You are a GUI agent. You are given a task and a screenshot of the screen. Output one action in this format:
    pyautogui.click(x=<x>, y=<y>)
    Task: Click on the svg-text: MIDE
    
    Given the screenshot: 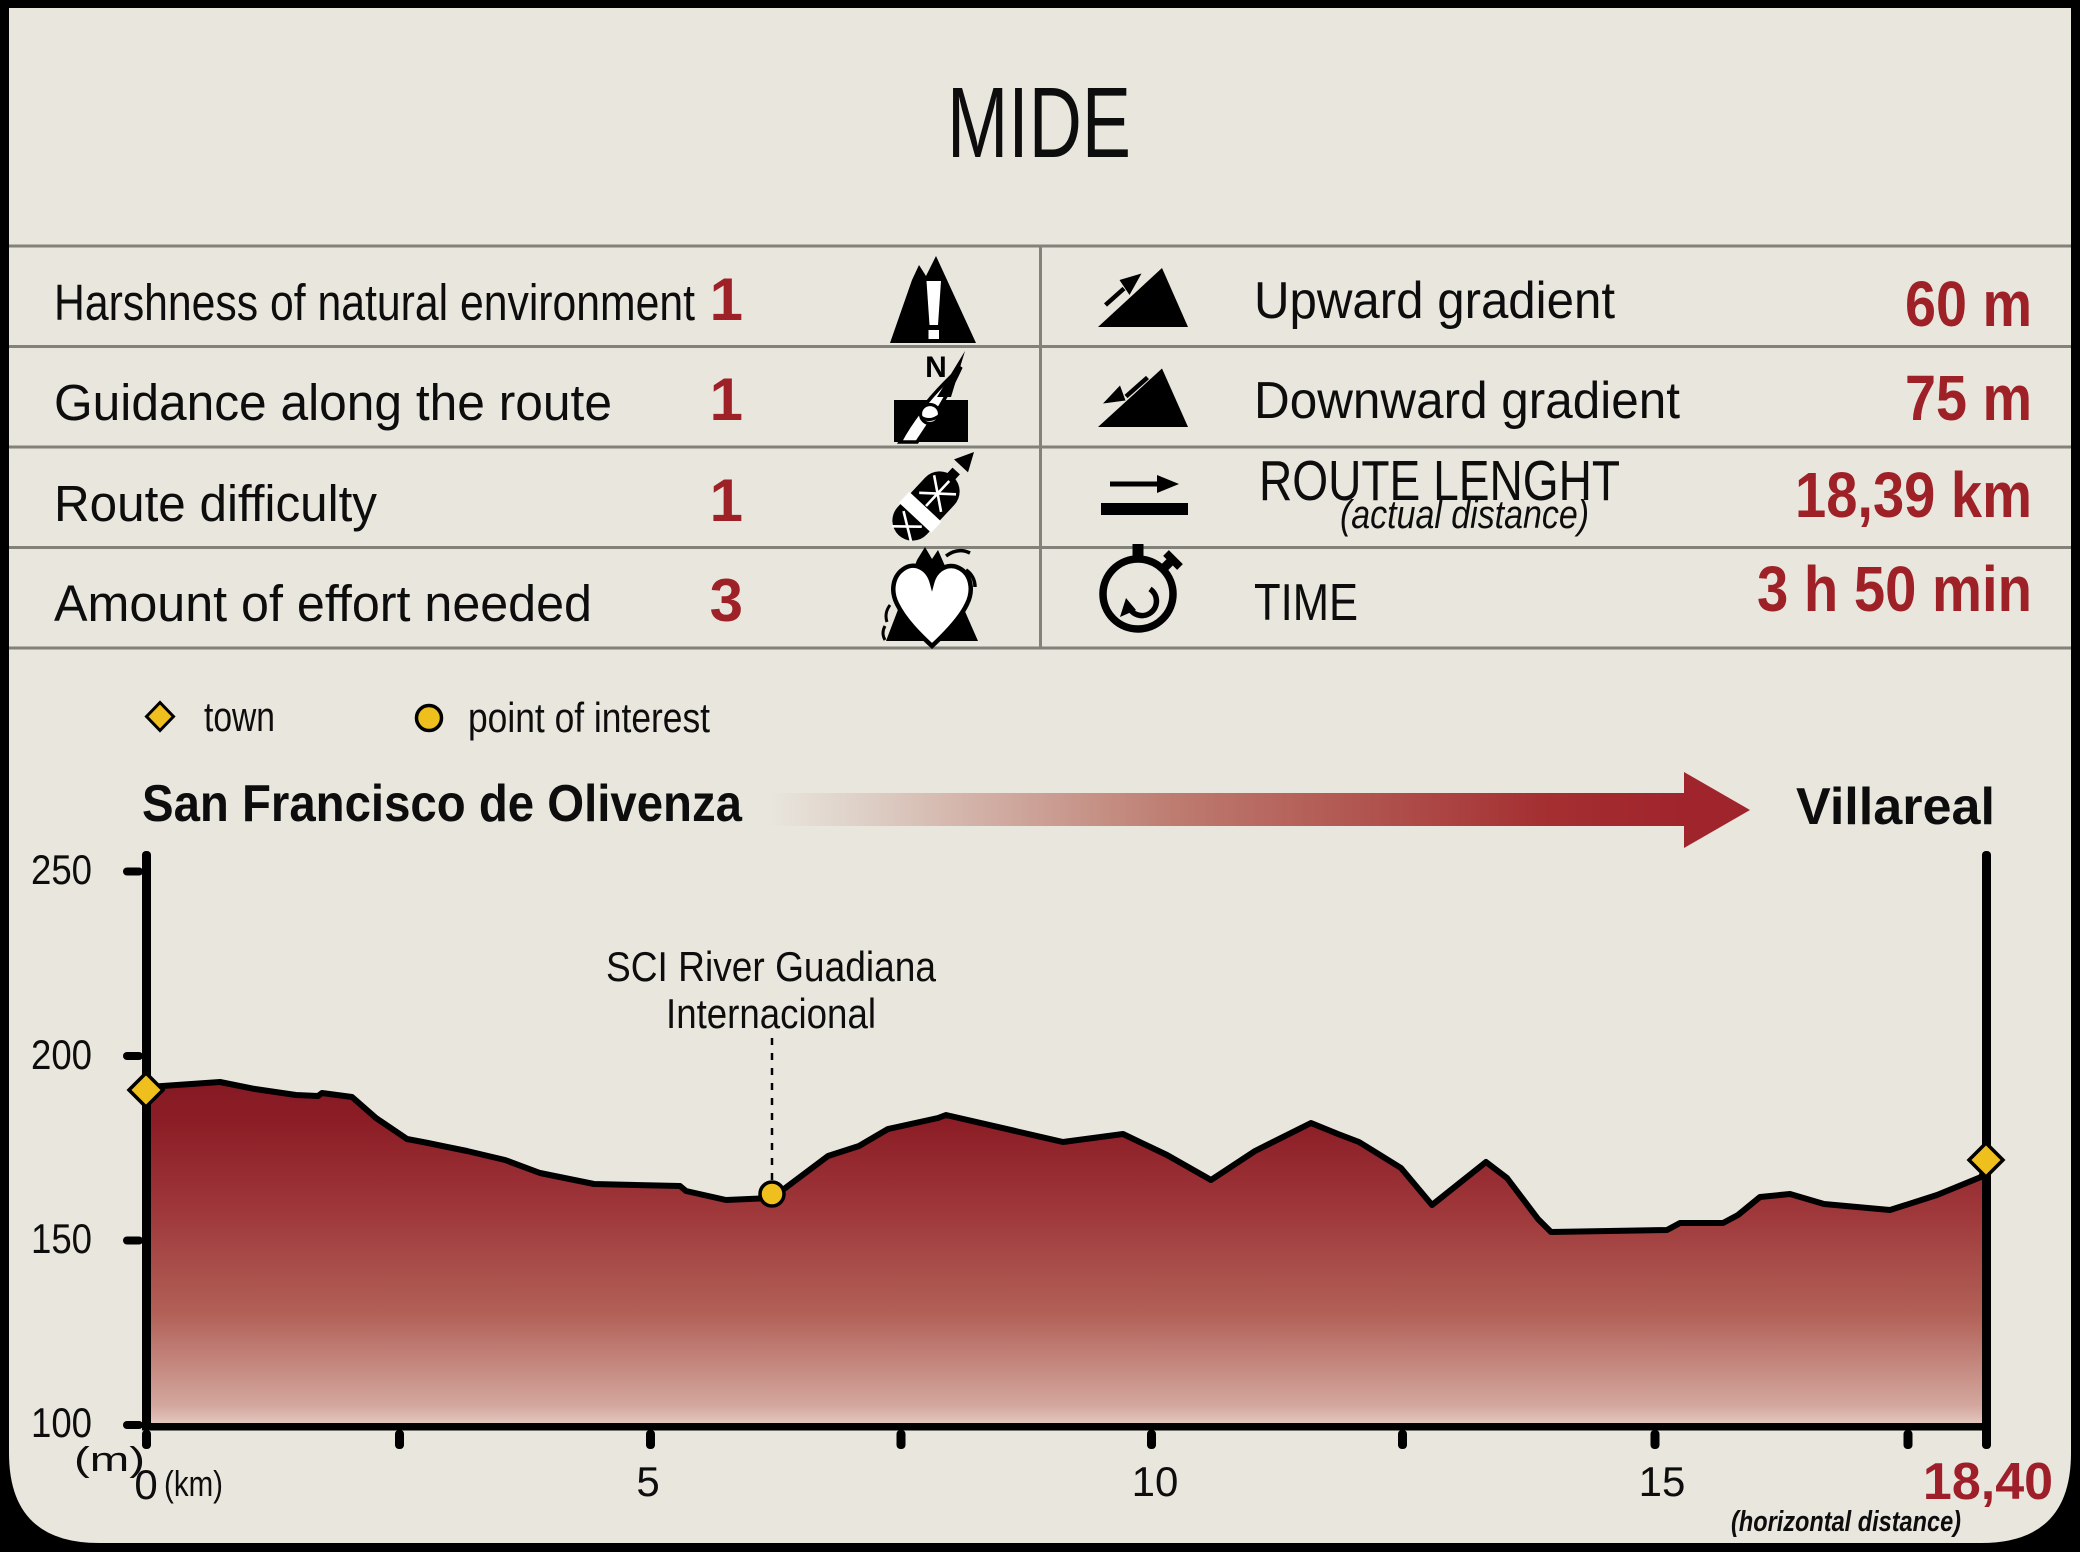 What is the action you would take?
    pyautogui.click(x=1039, y=123)
    